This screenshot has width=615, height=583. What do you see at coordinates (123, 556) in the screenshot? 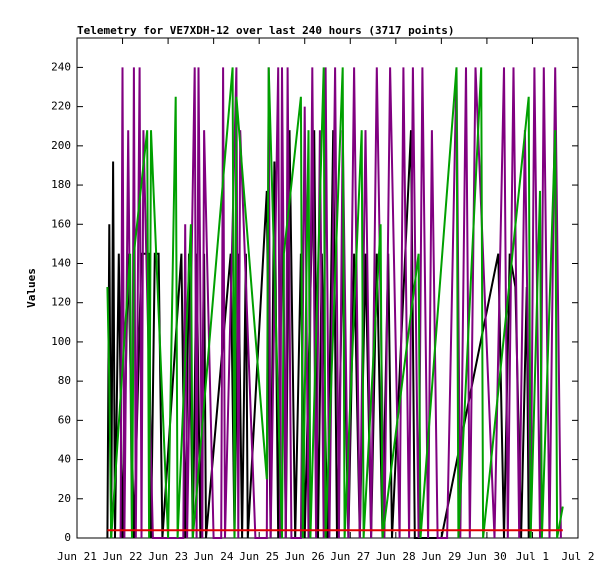
I see `x-tick-label: Jun 22` at bounding box center [123, 556].